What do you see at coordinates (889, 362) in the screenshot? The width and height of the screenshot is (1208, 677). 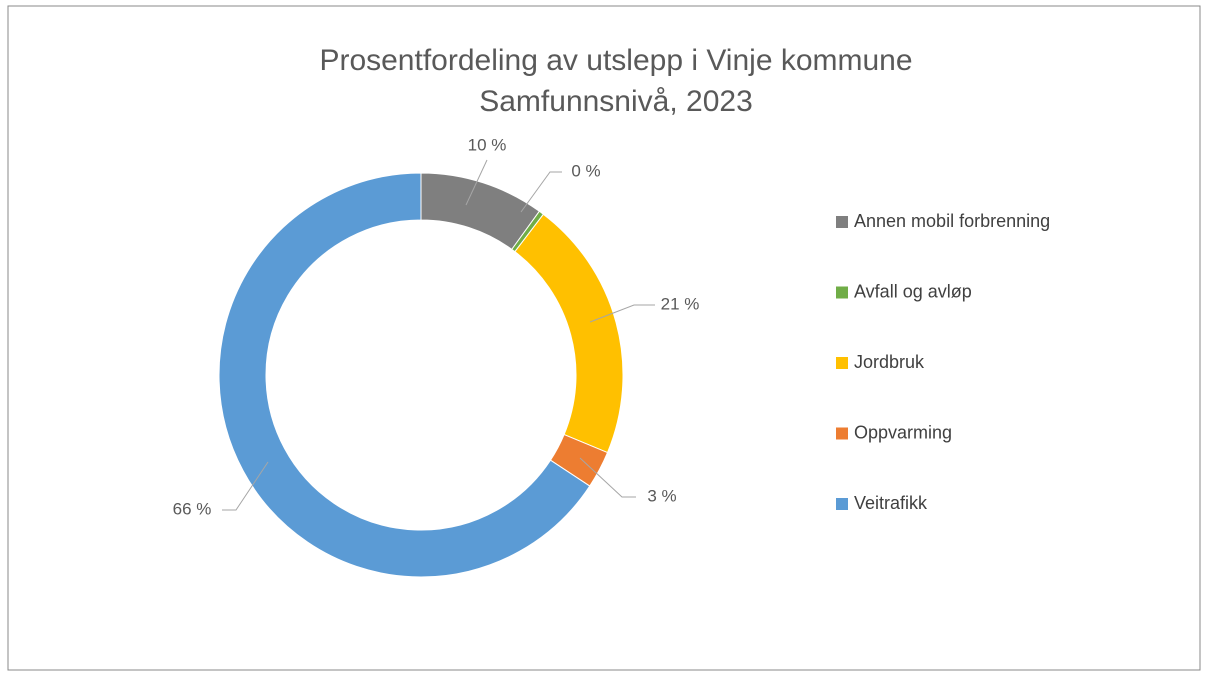 I see `legend-label: Jordbruk` at bounding box center [889, 362].